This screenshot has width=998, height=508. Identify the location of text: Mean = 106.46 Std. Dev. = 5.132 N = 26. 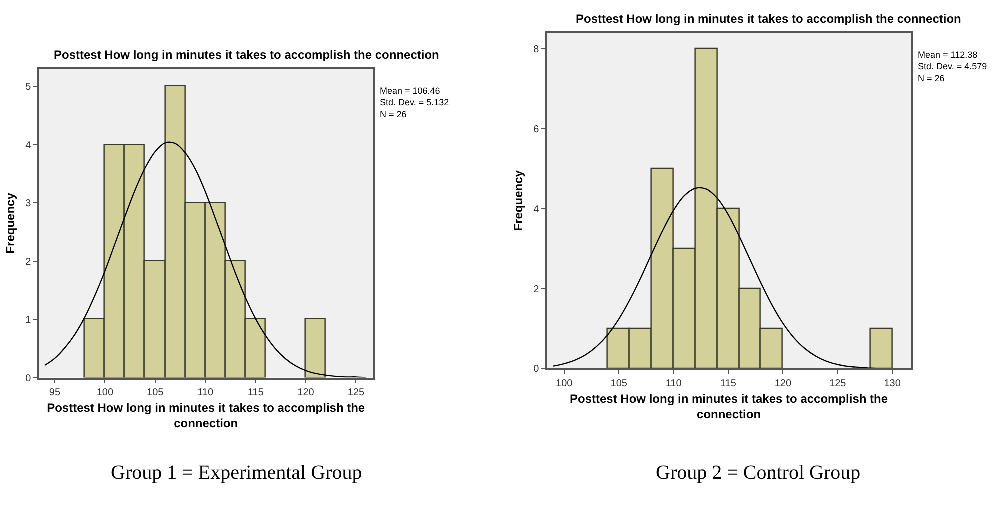
(415, 103).